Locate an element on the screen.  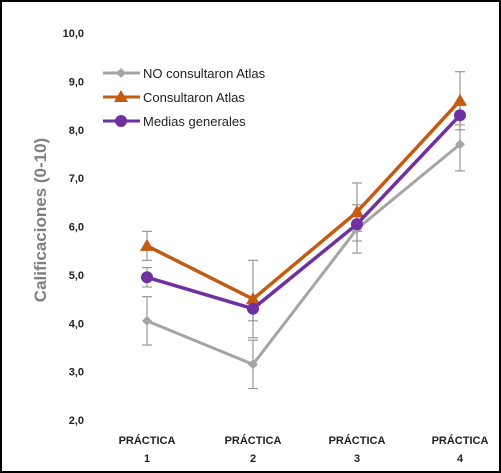
y-axis-ticks: 2,0 3,0 4,0 5,0 6,0 7,0 8,0 9,0 10,0 is located at coordinates (73, 227).